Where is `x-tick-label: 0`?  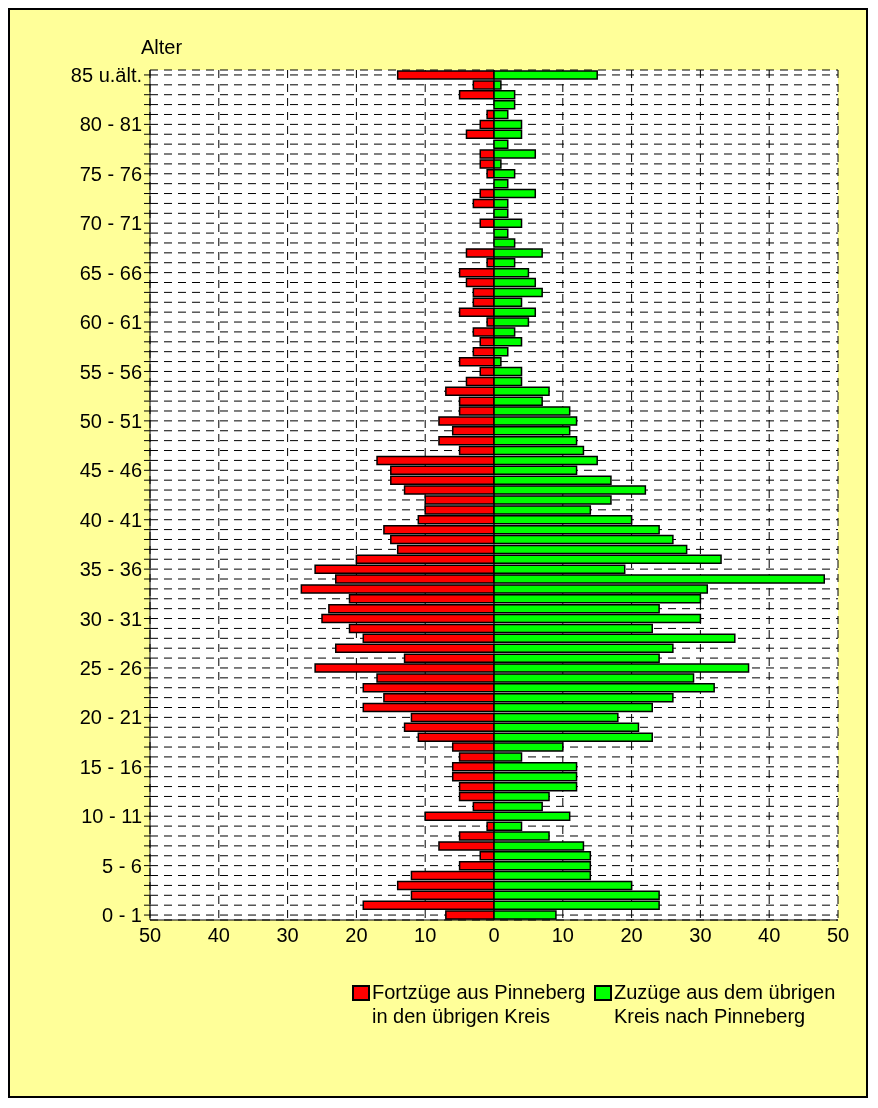 x-tick-label: 0 is located at coordinates (494, 935).